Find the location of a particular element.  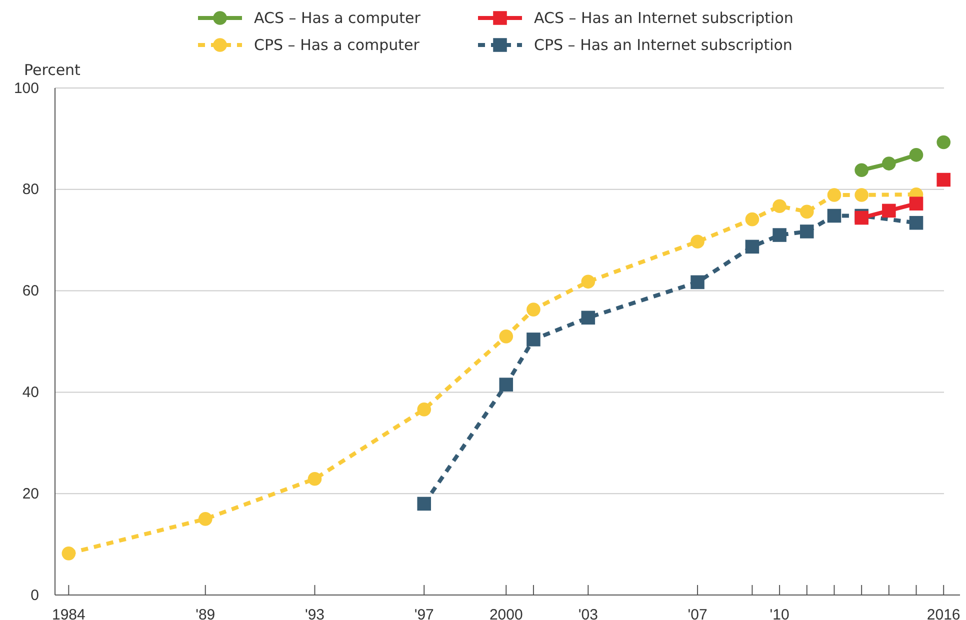

x-tick-label: 1984 is located at coordinates (69, 613).